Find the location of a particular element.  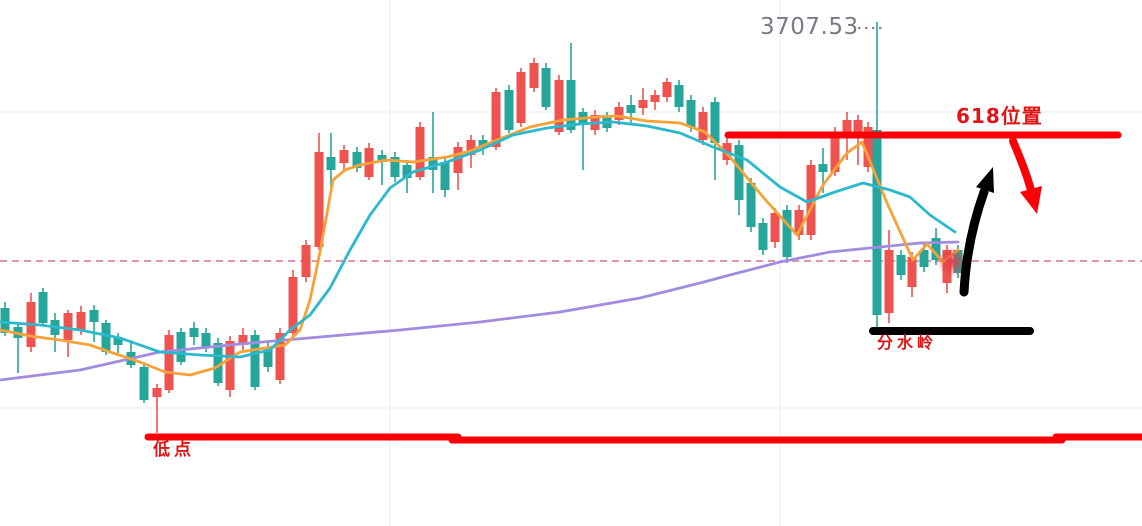

low-point-label: 低点 is located at coordinates (174, 450).